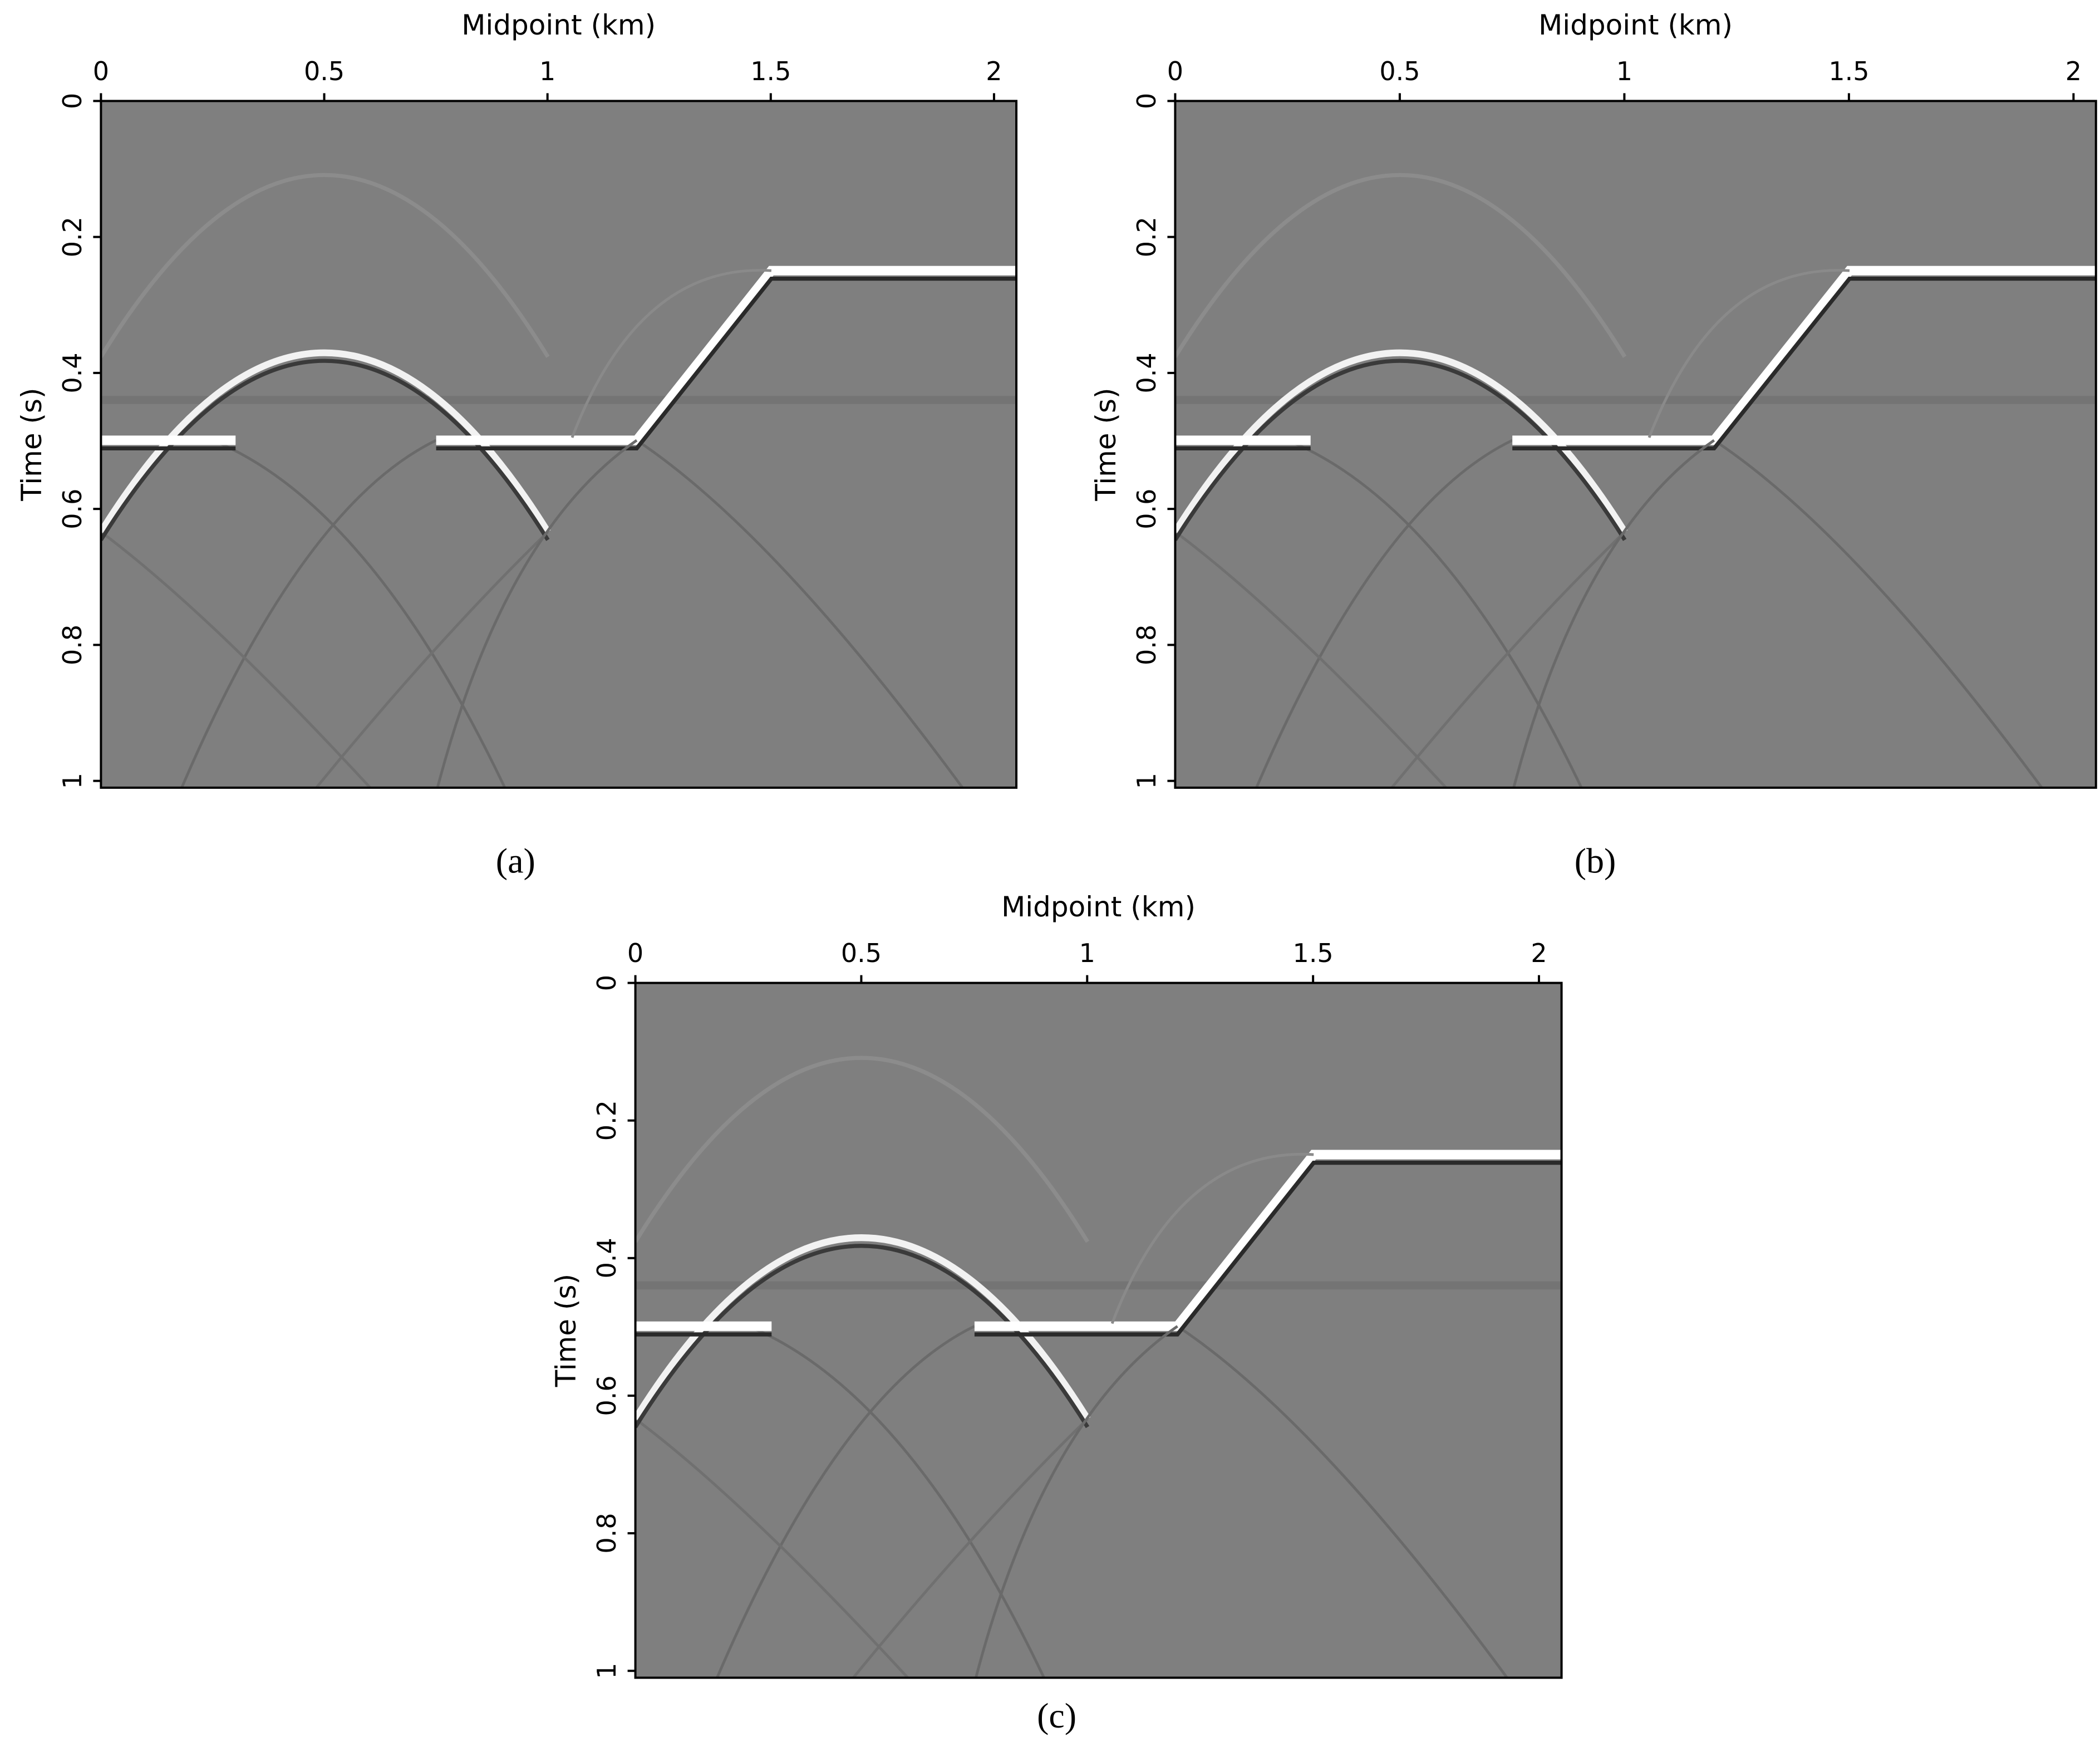 The image size is (2100, 1747). I want to click on panel-caption: (a), so click(515, 861).